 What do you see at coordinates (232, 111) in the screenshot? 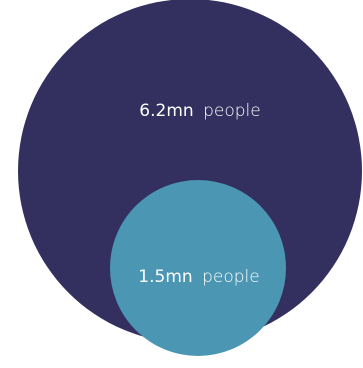
I see `unit-label-6-2mn: people` at bounding box center [232, 111].